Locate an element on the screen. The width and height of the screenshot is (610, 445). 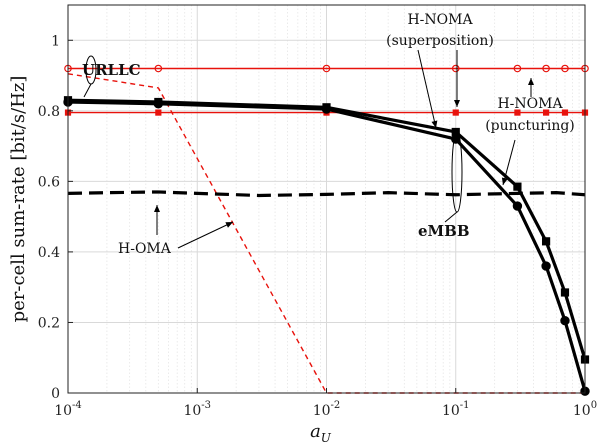
urllc-leader is located at coordinates (87, 90).